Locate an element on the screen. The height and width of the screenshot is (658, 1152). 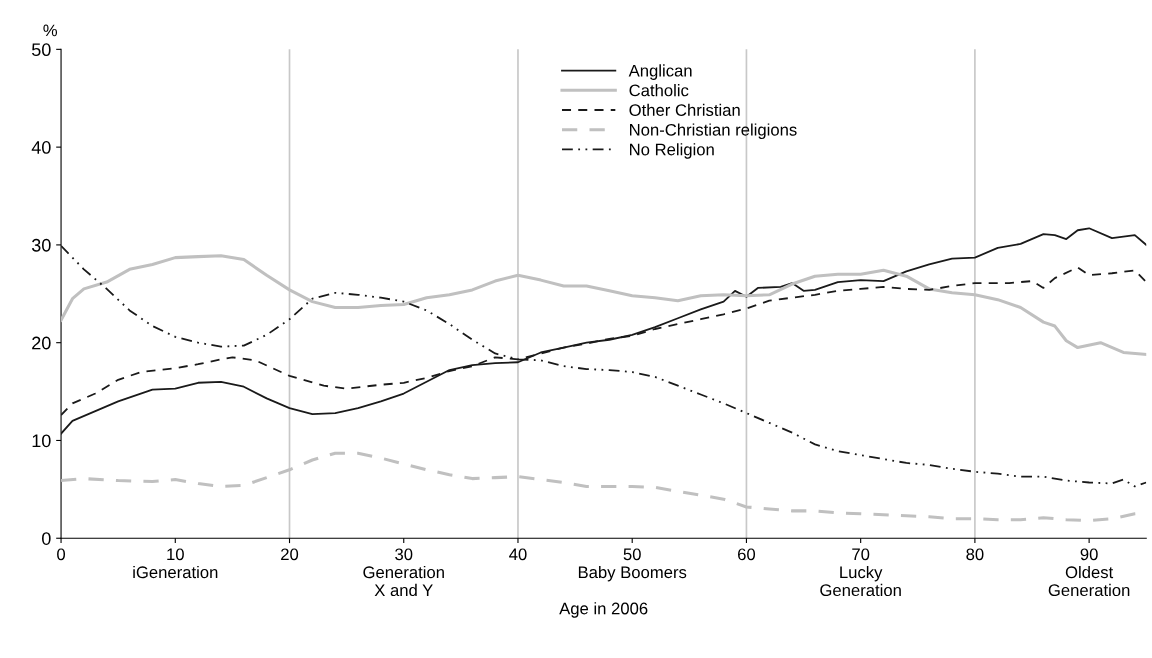
x-tick-label: 90 Oldest Generation is located at coordinates (1089, 572).